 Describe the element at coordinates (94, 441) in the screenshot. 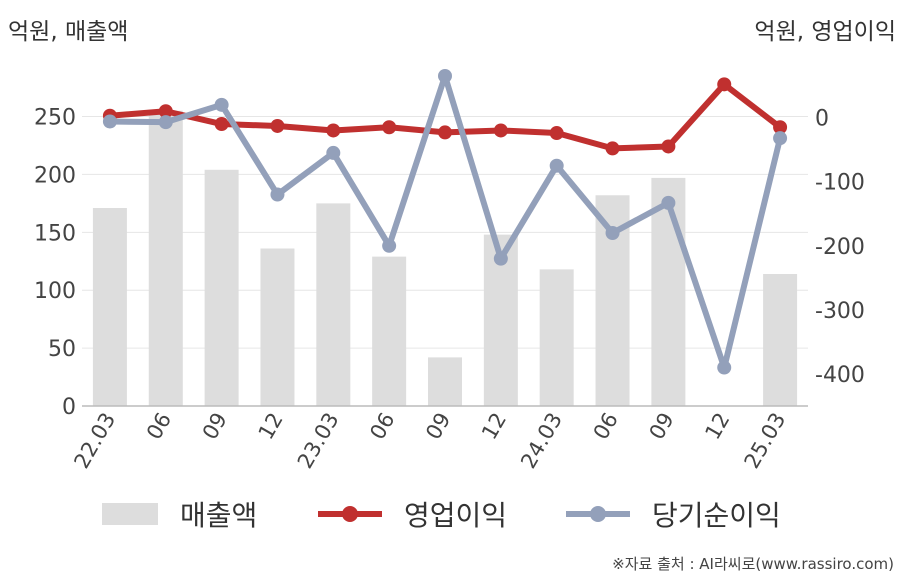

I see `x-tick-label: 22.03` at that location.